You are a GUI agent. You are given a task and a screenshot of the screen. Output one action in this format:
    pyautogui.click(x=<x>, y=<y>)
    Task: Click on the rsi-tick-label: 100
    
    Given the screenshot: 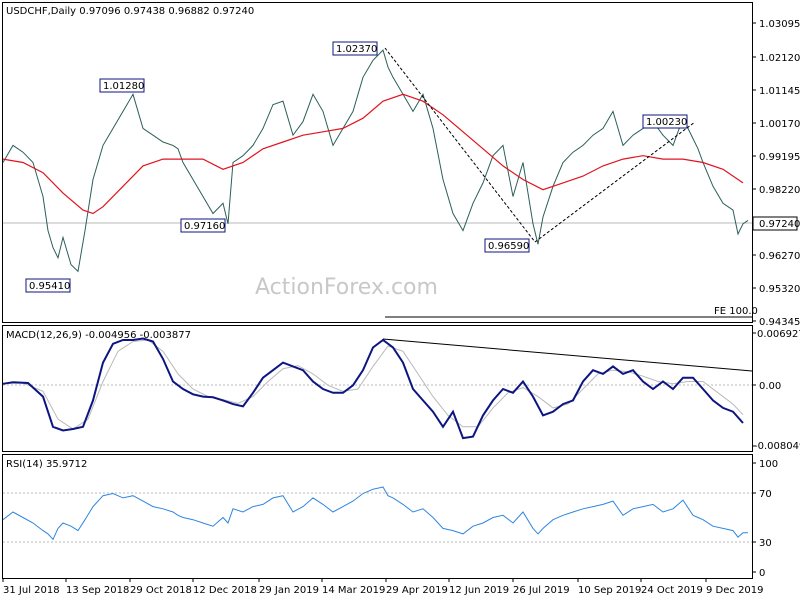 What is the action you would take?
    pyautogui.click(x=768, y=464)
    